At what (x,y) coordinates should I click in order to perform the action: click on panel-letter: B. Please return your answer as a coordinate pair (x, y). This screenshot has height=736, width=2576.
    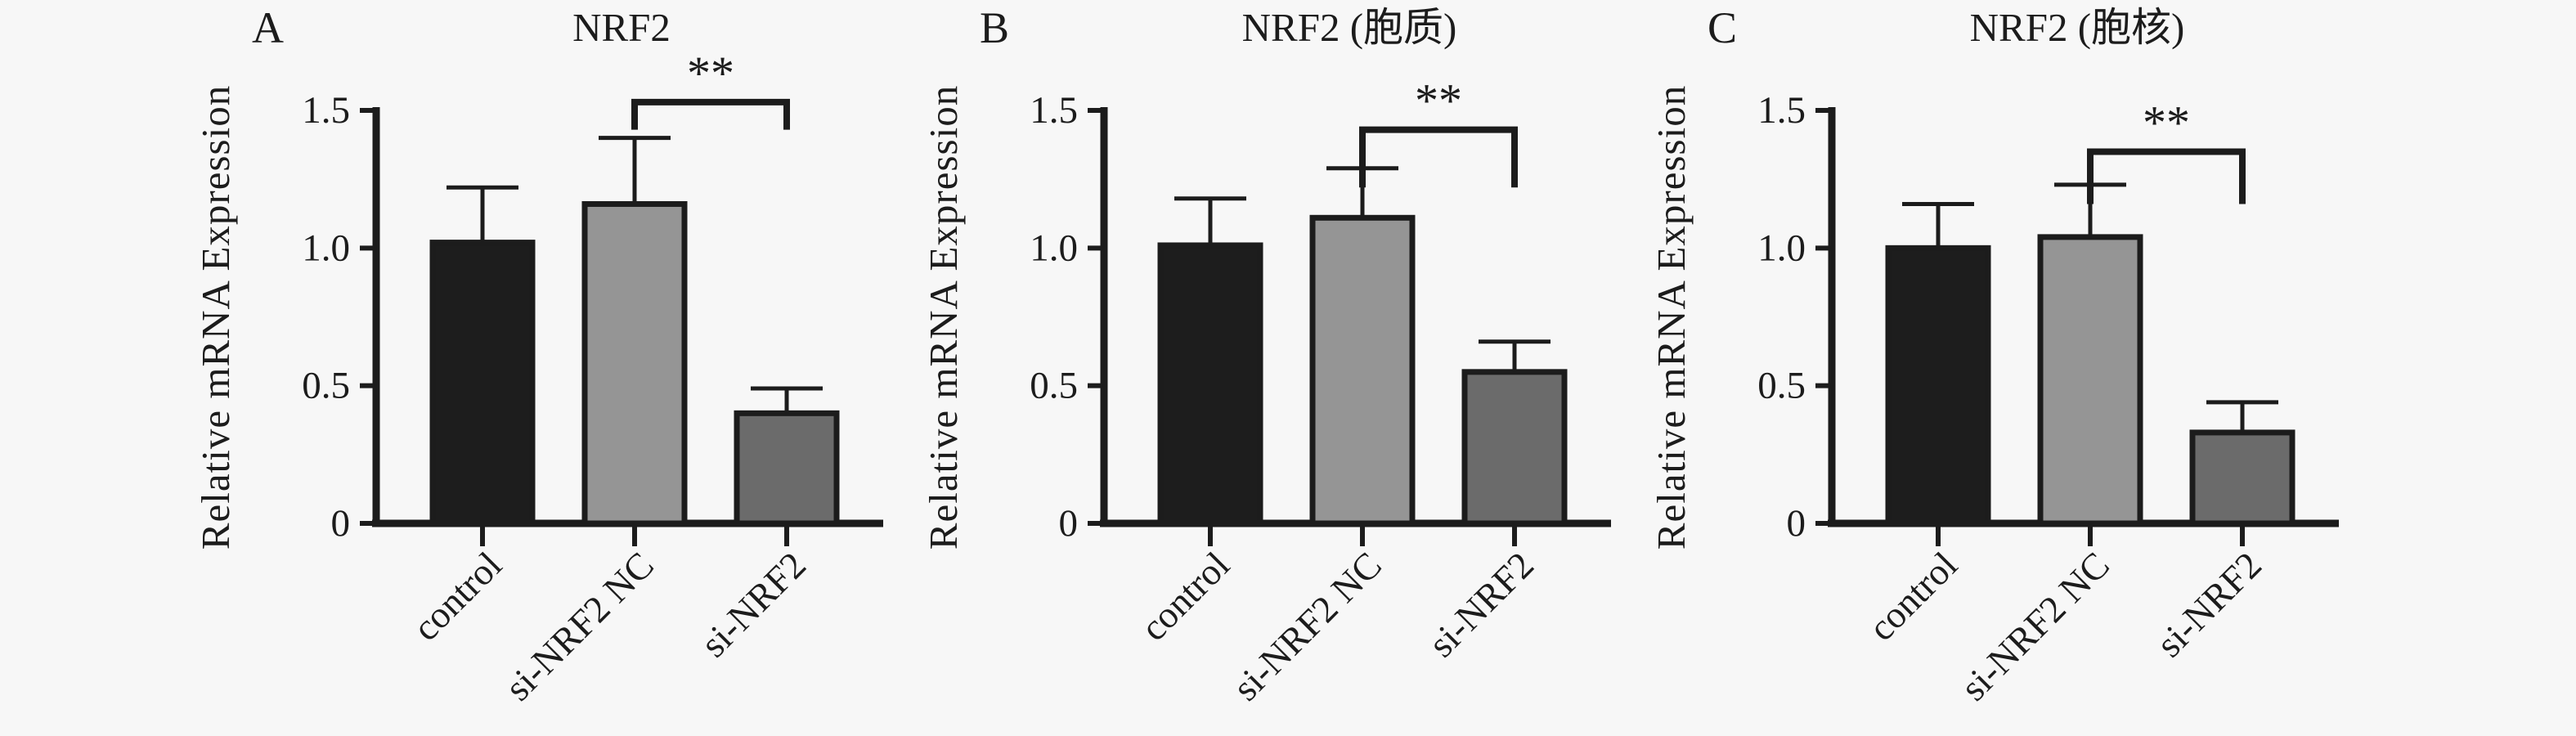
    Looking at the image, I should click on (994, 27).